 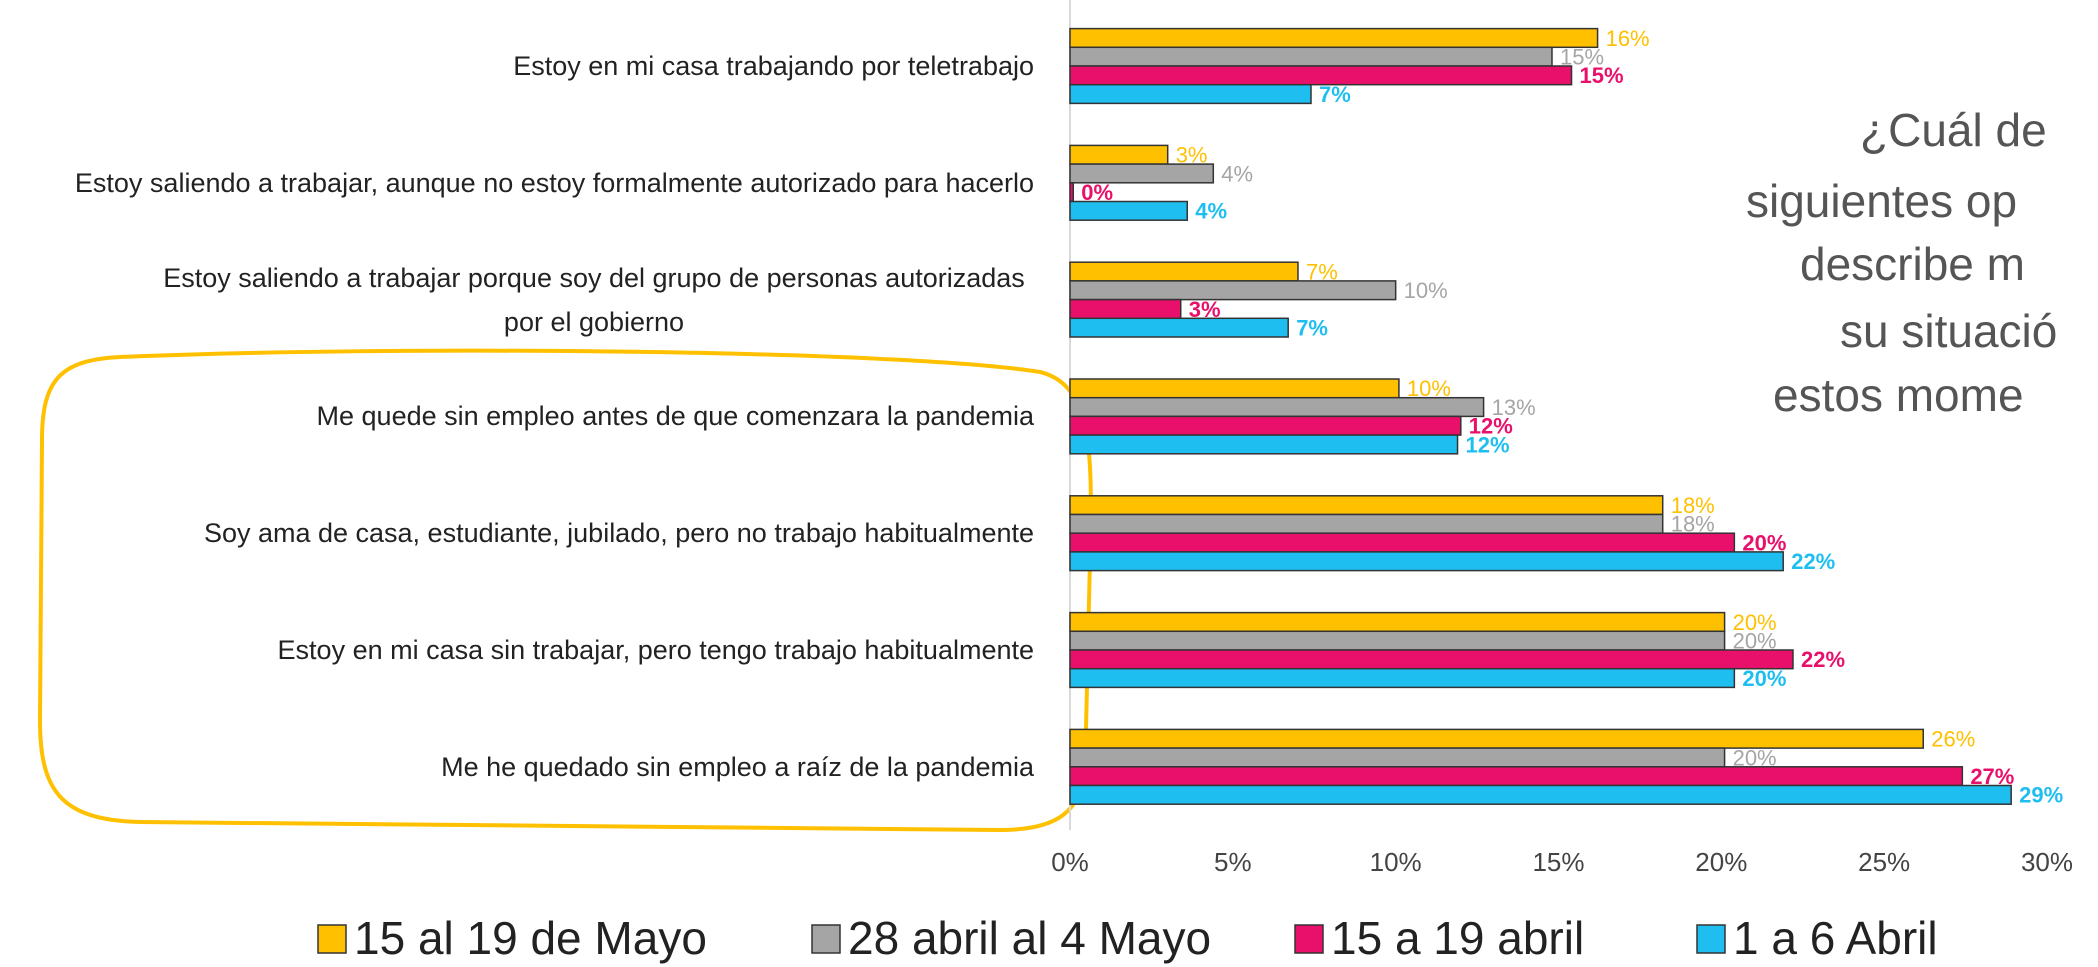 What do you see at coordinates (1628, 38) in the screenshot?
I see `value-label: 16%` at bounding box center [1628, 38].